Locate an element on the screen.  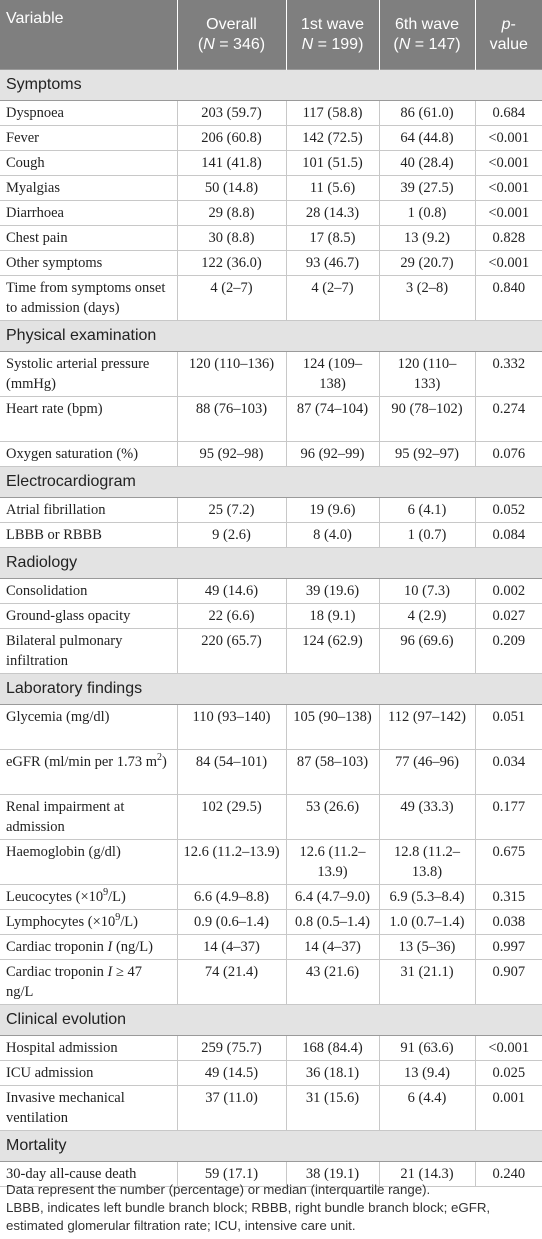
table-row: Chest pain 30 (8.8) 17 (8.5) 13 (9.2) 0.828 is located at coordinates (271, 238).